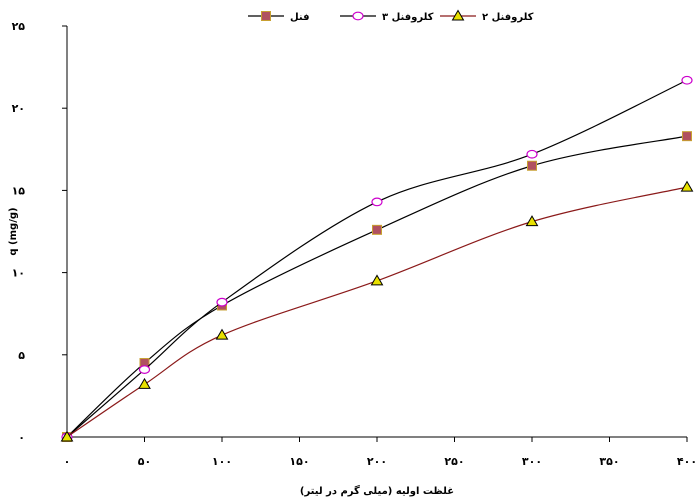 Image resolution: width=698 pixels, height=499 pixels. Describe the element at coordinates (609, 461) in the screenshot. I see `x-tick-label: ۳۵۰` at that location.